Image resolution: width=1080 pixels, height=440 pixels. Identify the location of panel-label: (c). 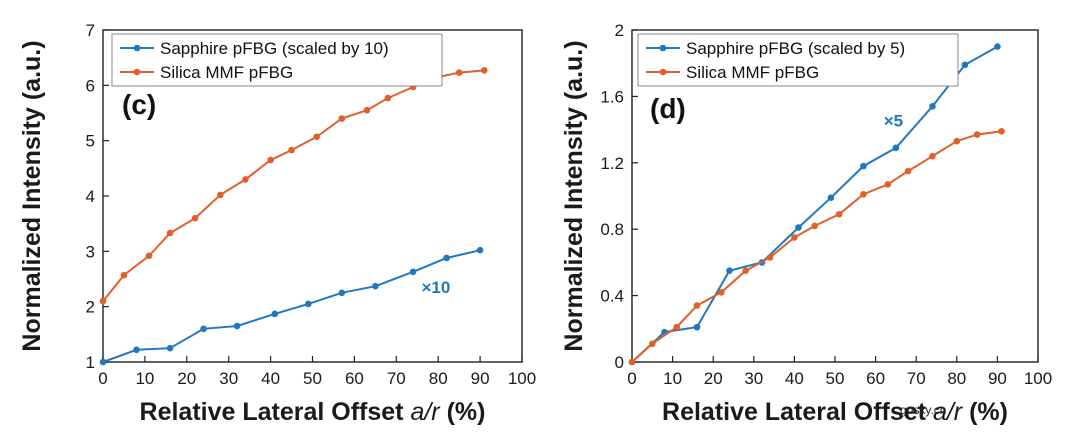
(139, 104).